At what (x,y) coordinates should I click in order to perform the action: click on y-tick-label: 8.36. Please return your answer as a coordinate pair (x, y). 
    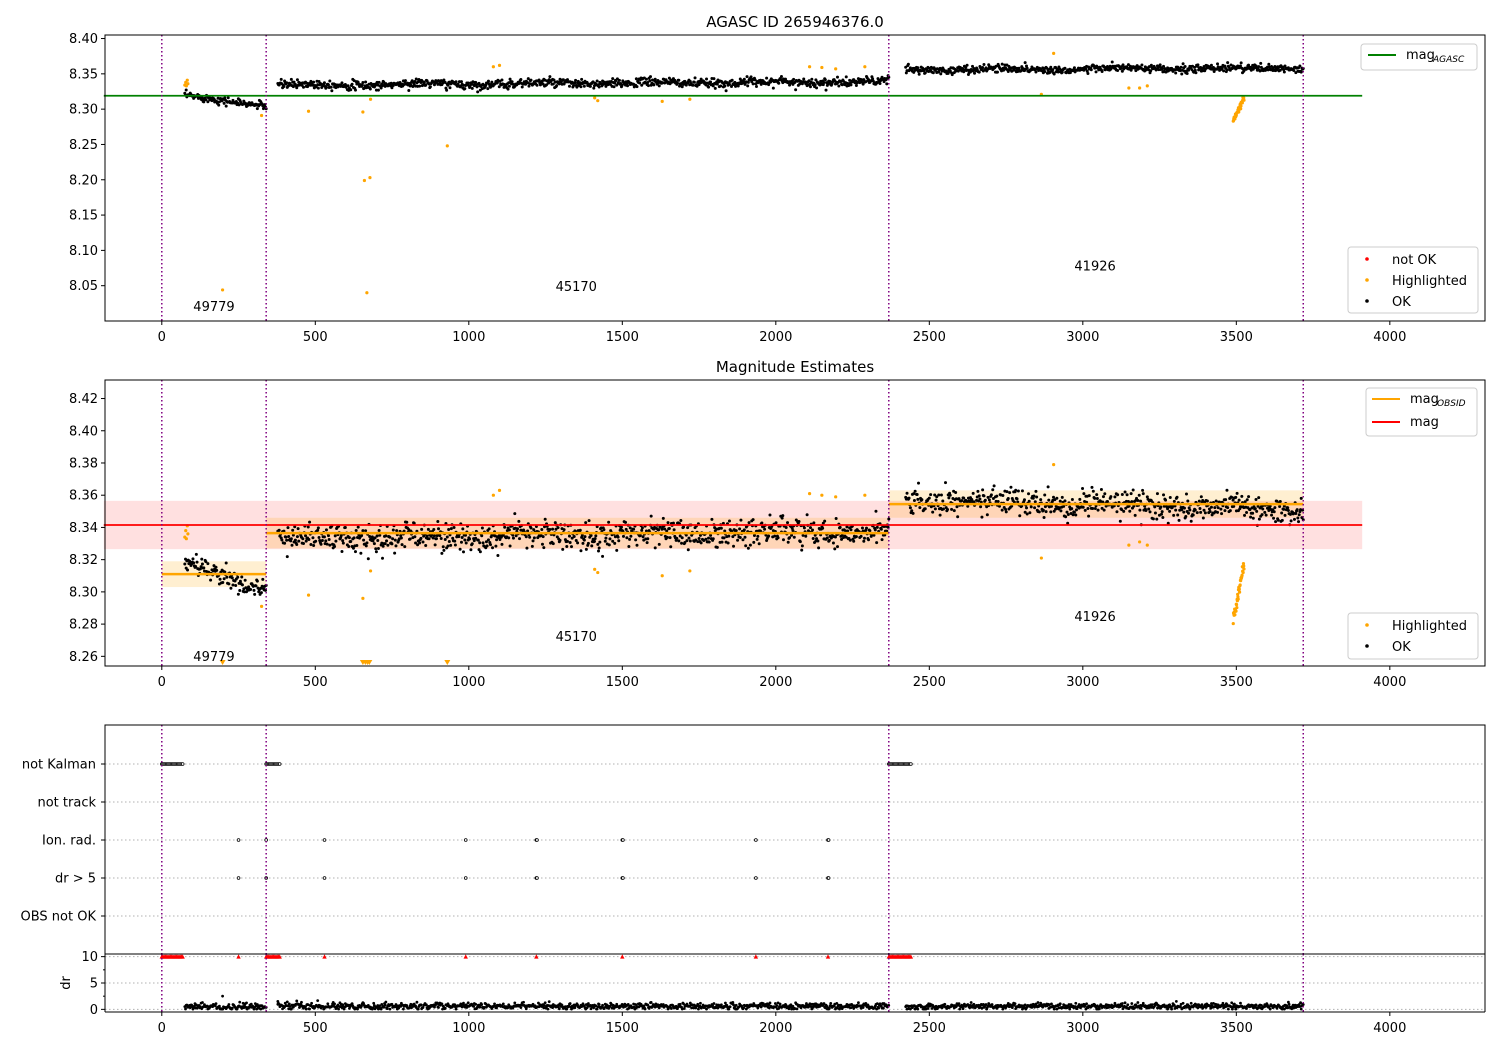
    Looking at the image, I should click on (83, 496).